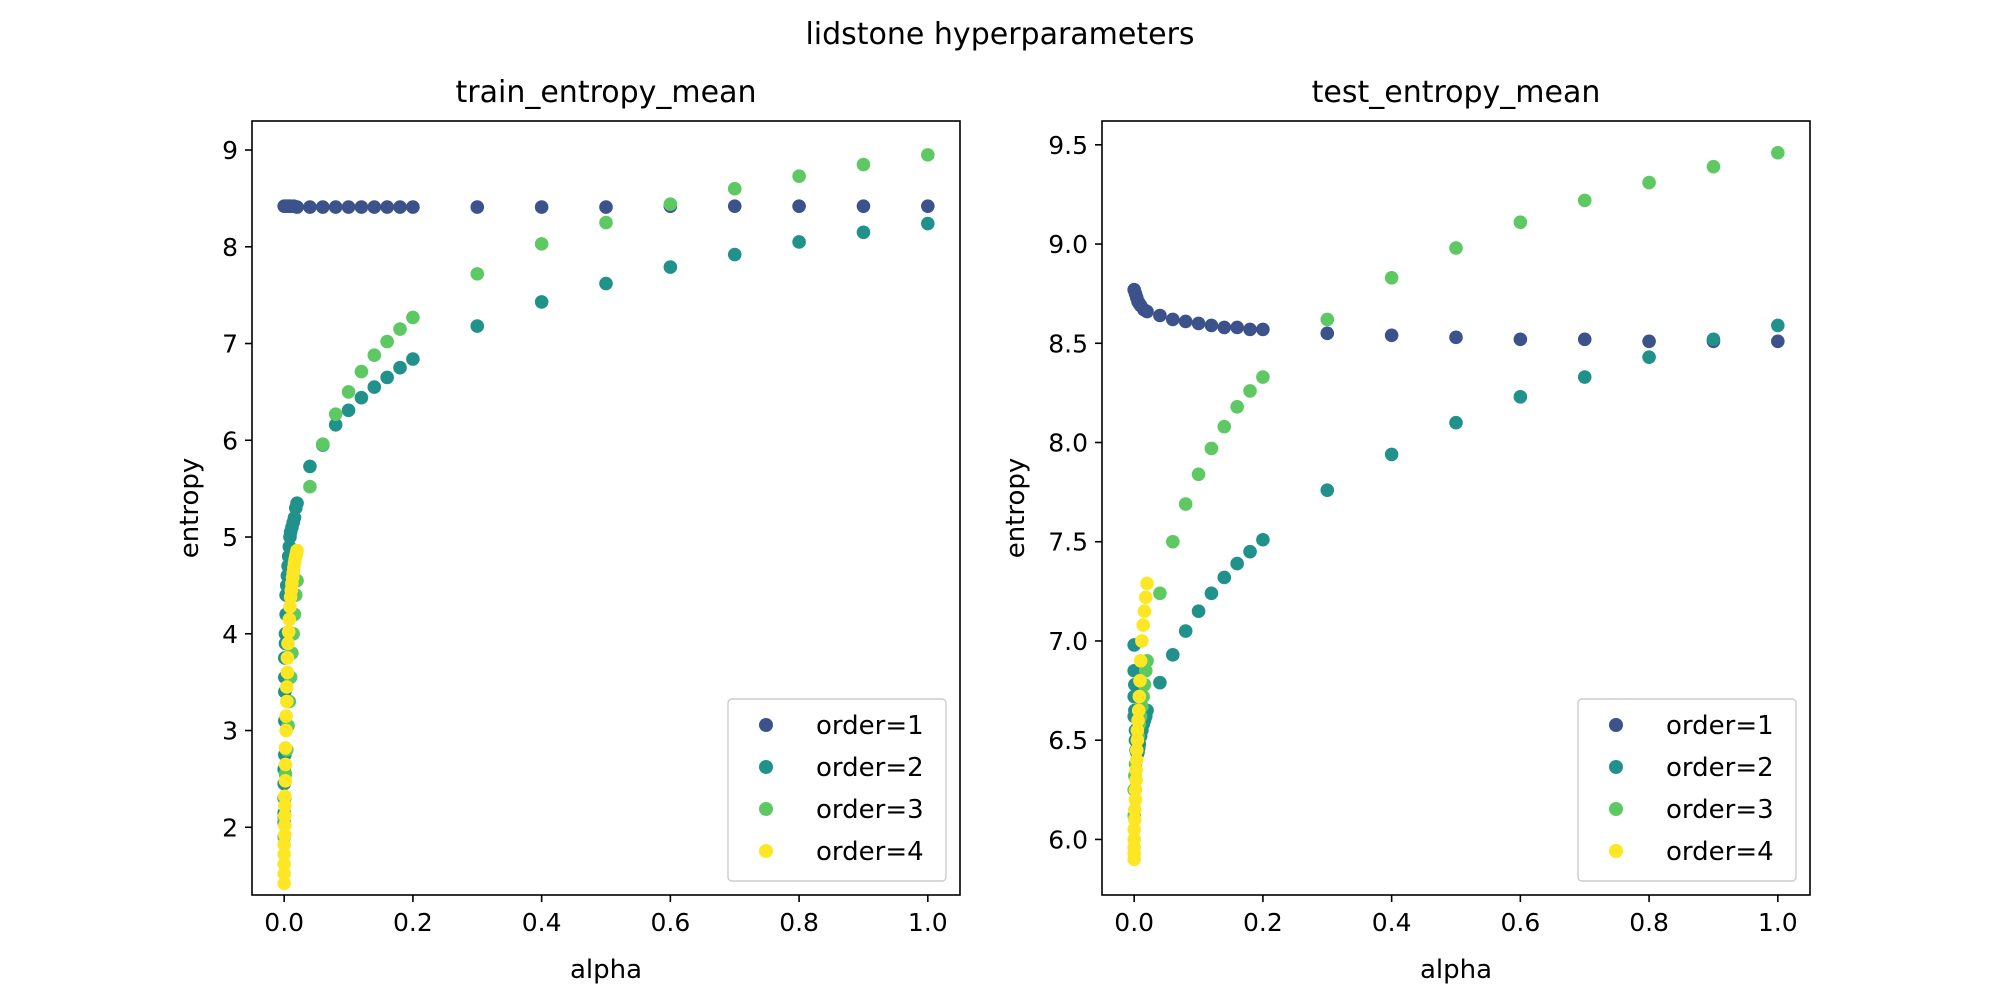 This screenshot has height=1000, width=2000. What do you see at coordinates (1068, 443) in the screenshot?
I see `test-y-tick-label: 8.0` at bounding box center [1068, 443].